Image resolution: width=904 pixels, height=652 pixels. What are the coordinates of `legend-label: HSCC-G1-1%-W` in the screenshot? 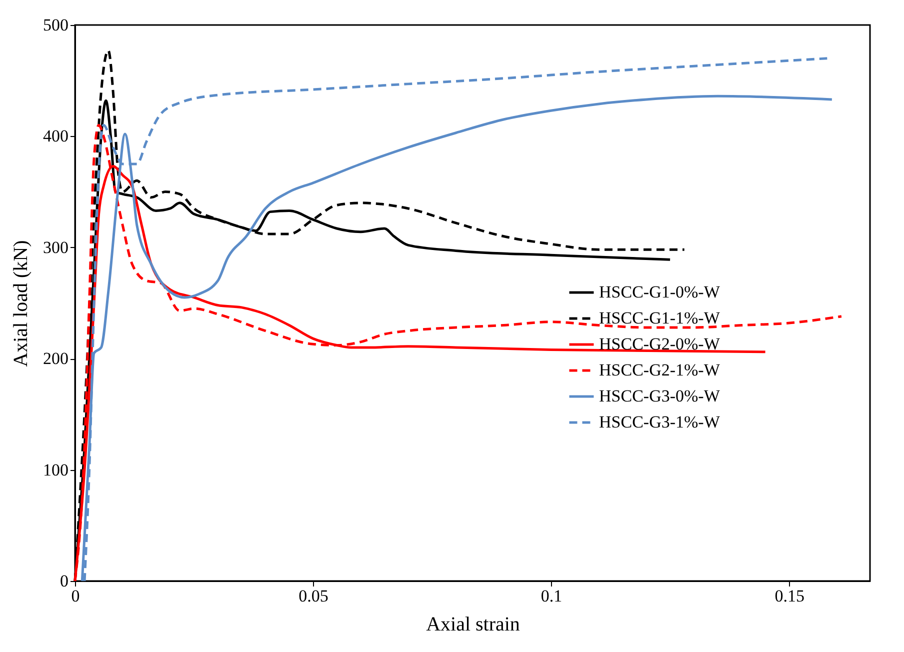 It's located at (660, 318).